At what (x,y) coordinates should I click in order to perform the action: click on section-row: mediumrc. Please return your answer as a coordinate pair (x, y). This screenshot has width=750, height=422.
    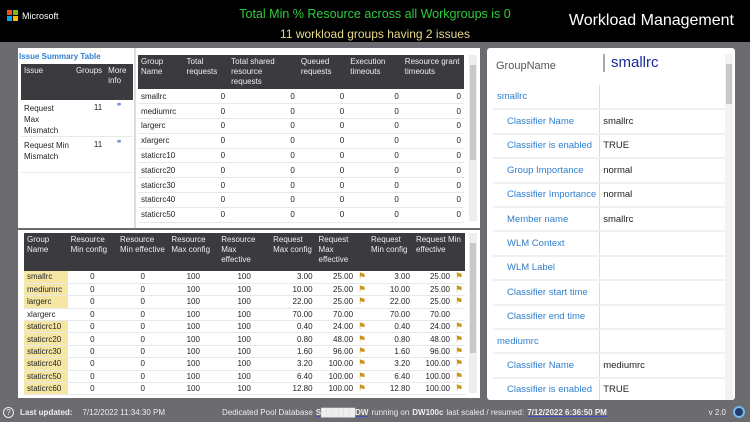
    Looking at the image, I should click on (611, 341).